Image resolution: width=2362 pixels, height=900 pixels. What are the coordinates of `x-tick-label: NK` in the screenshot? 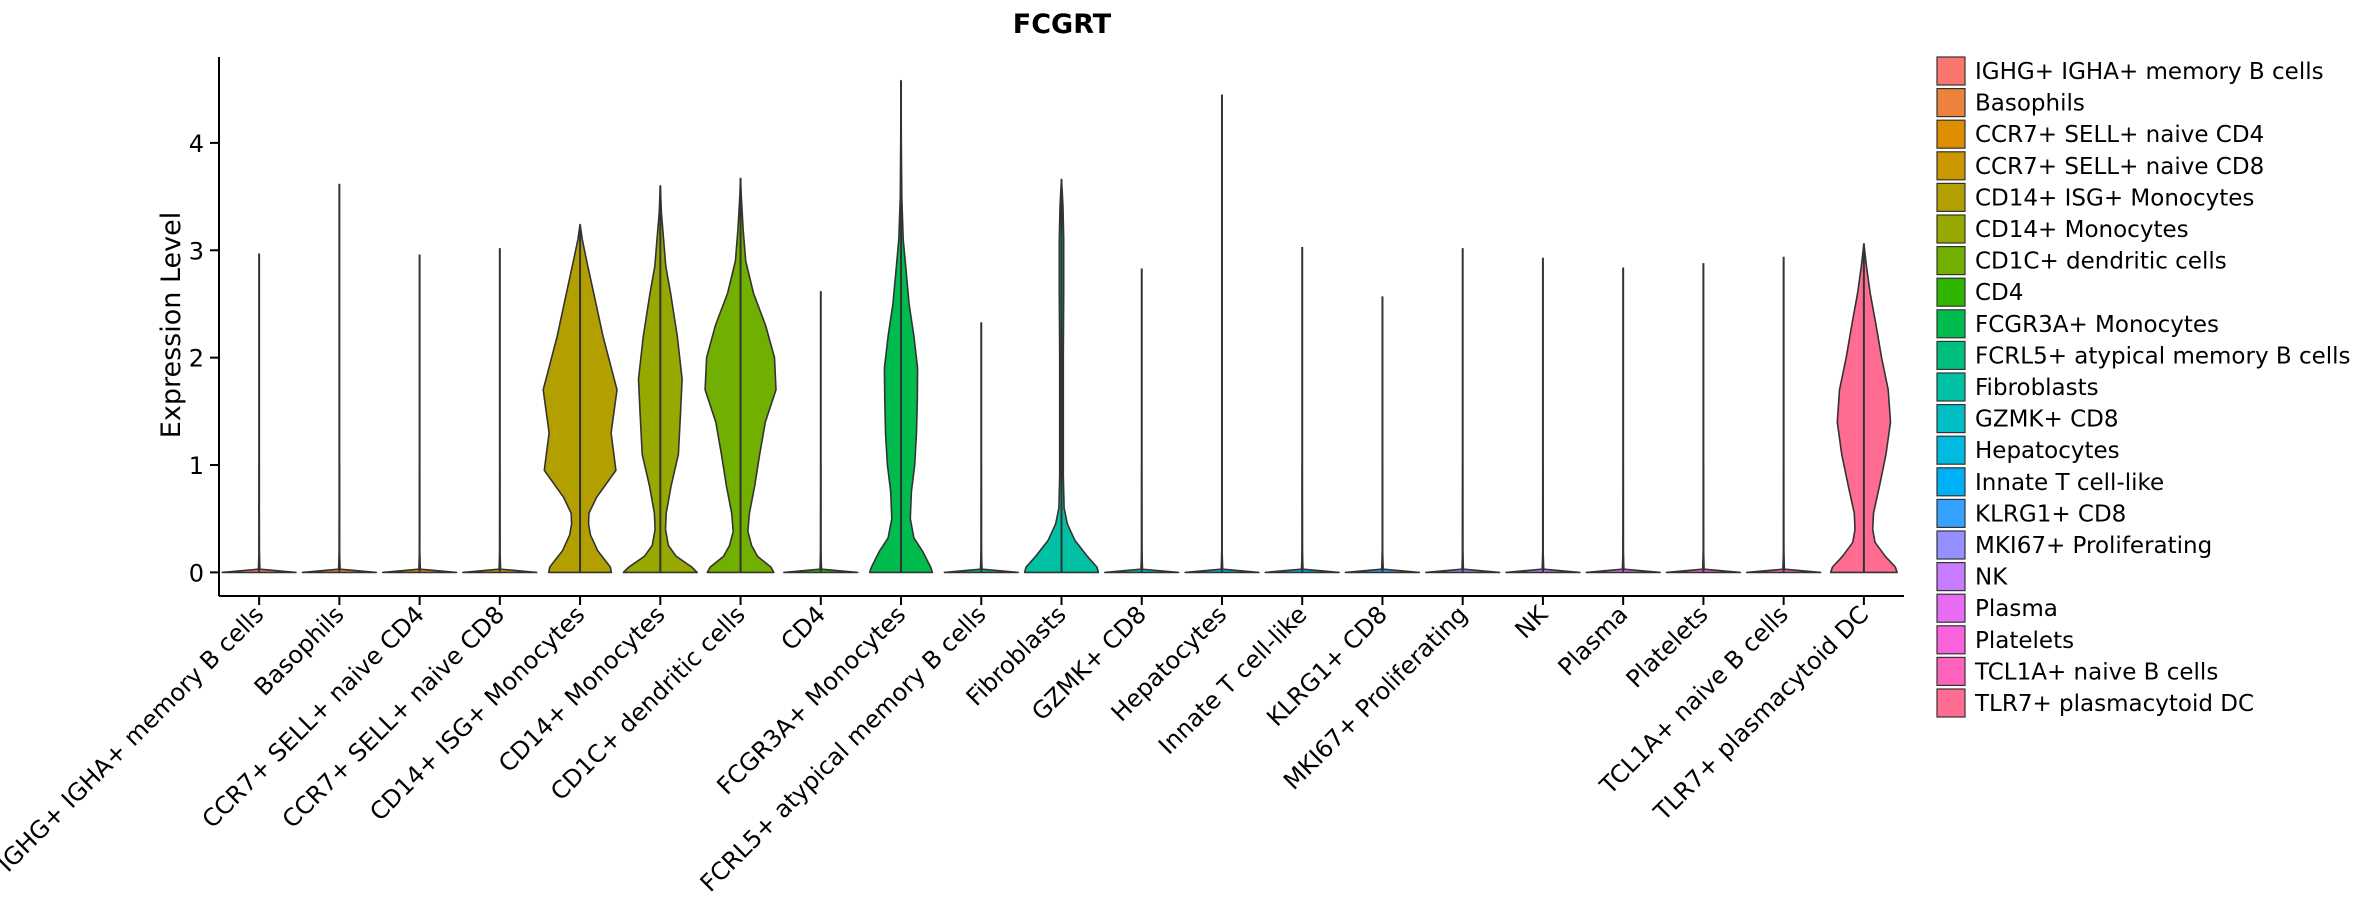 It's located at (1532, 622).